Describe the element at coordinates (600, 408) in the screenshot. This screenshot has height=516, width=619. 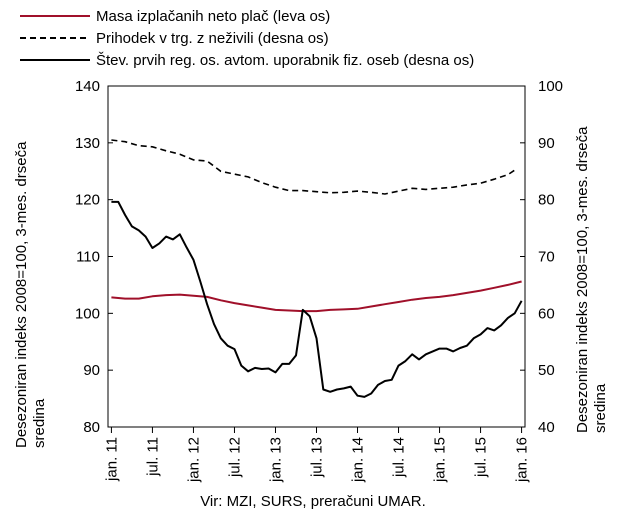
I see `right-axis-title-line-2: sredina` at that location.